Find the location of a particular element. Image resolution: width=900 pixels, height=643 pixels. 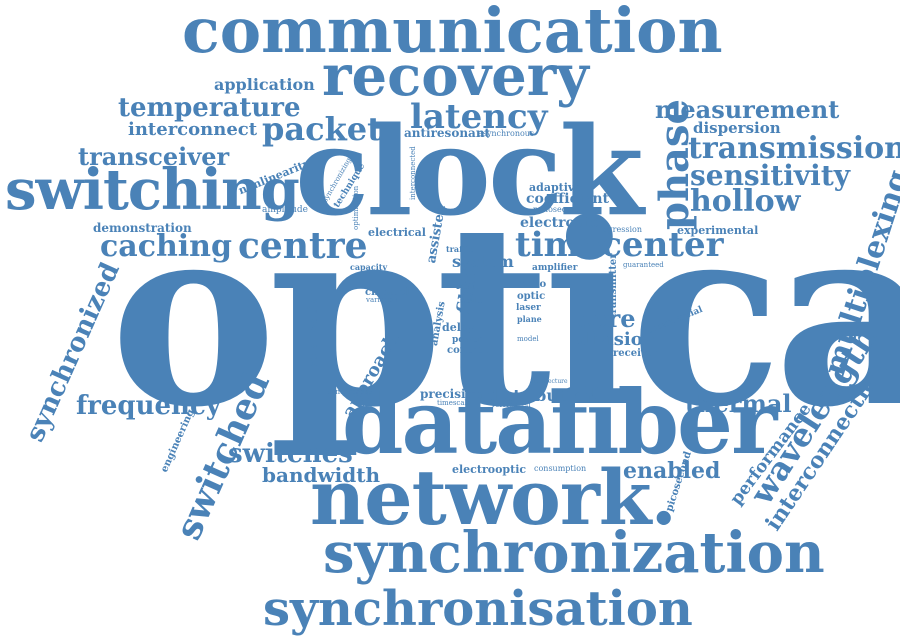

word-traffic: traffic is located at coordinates (460, 249).